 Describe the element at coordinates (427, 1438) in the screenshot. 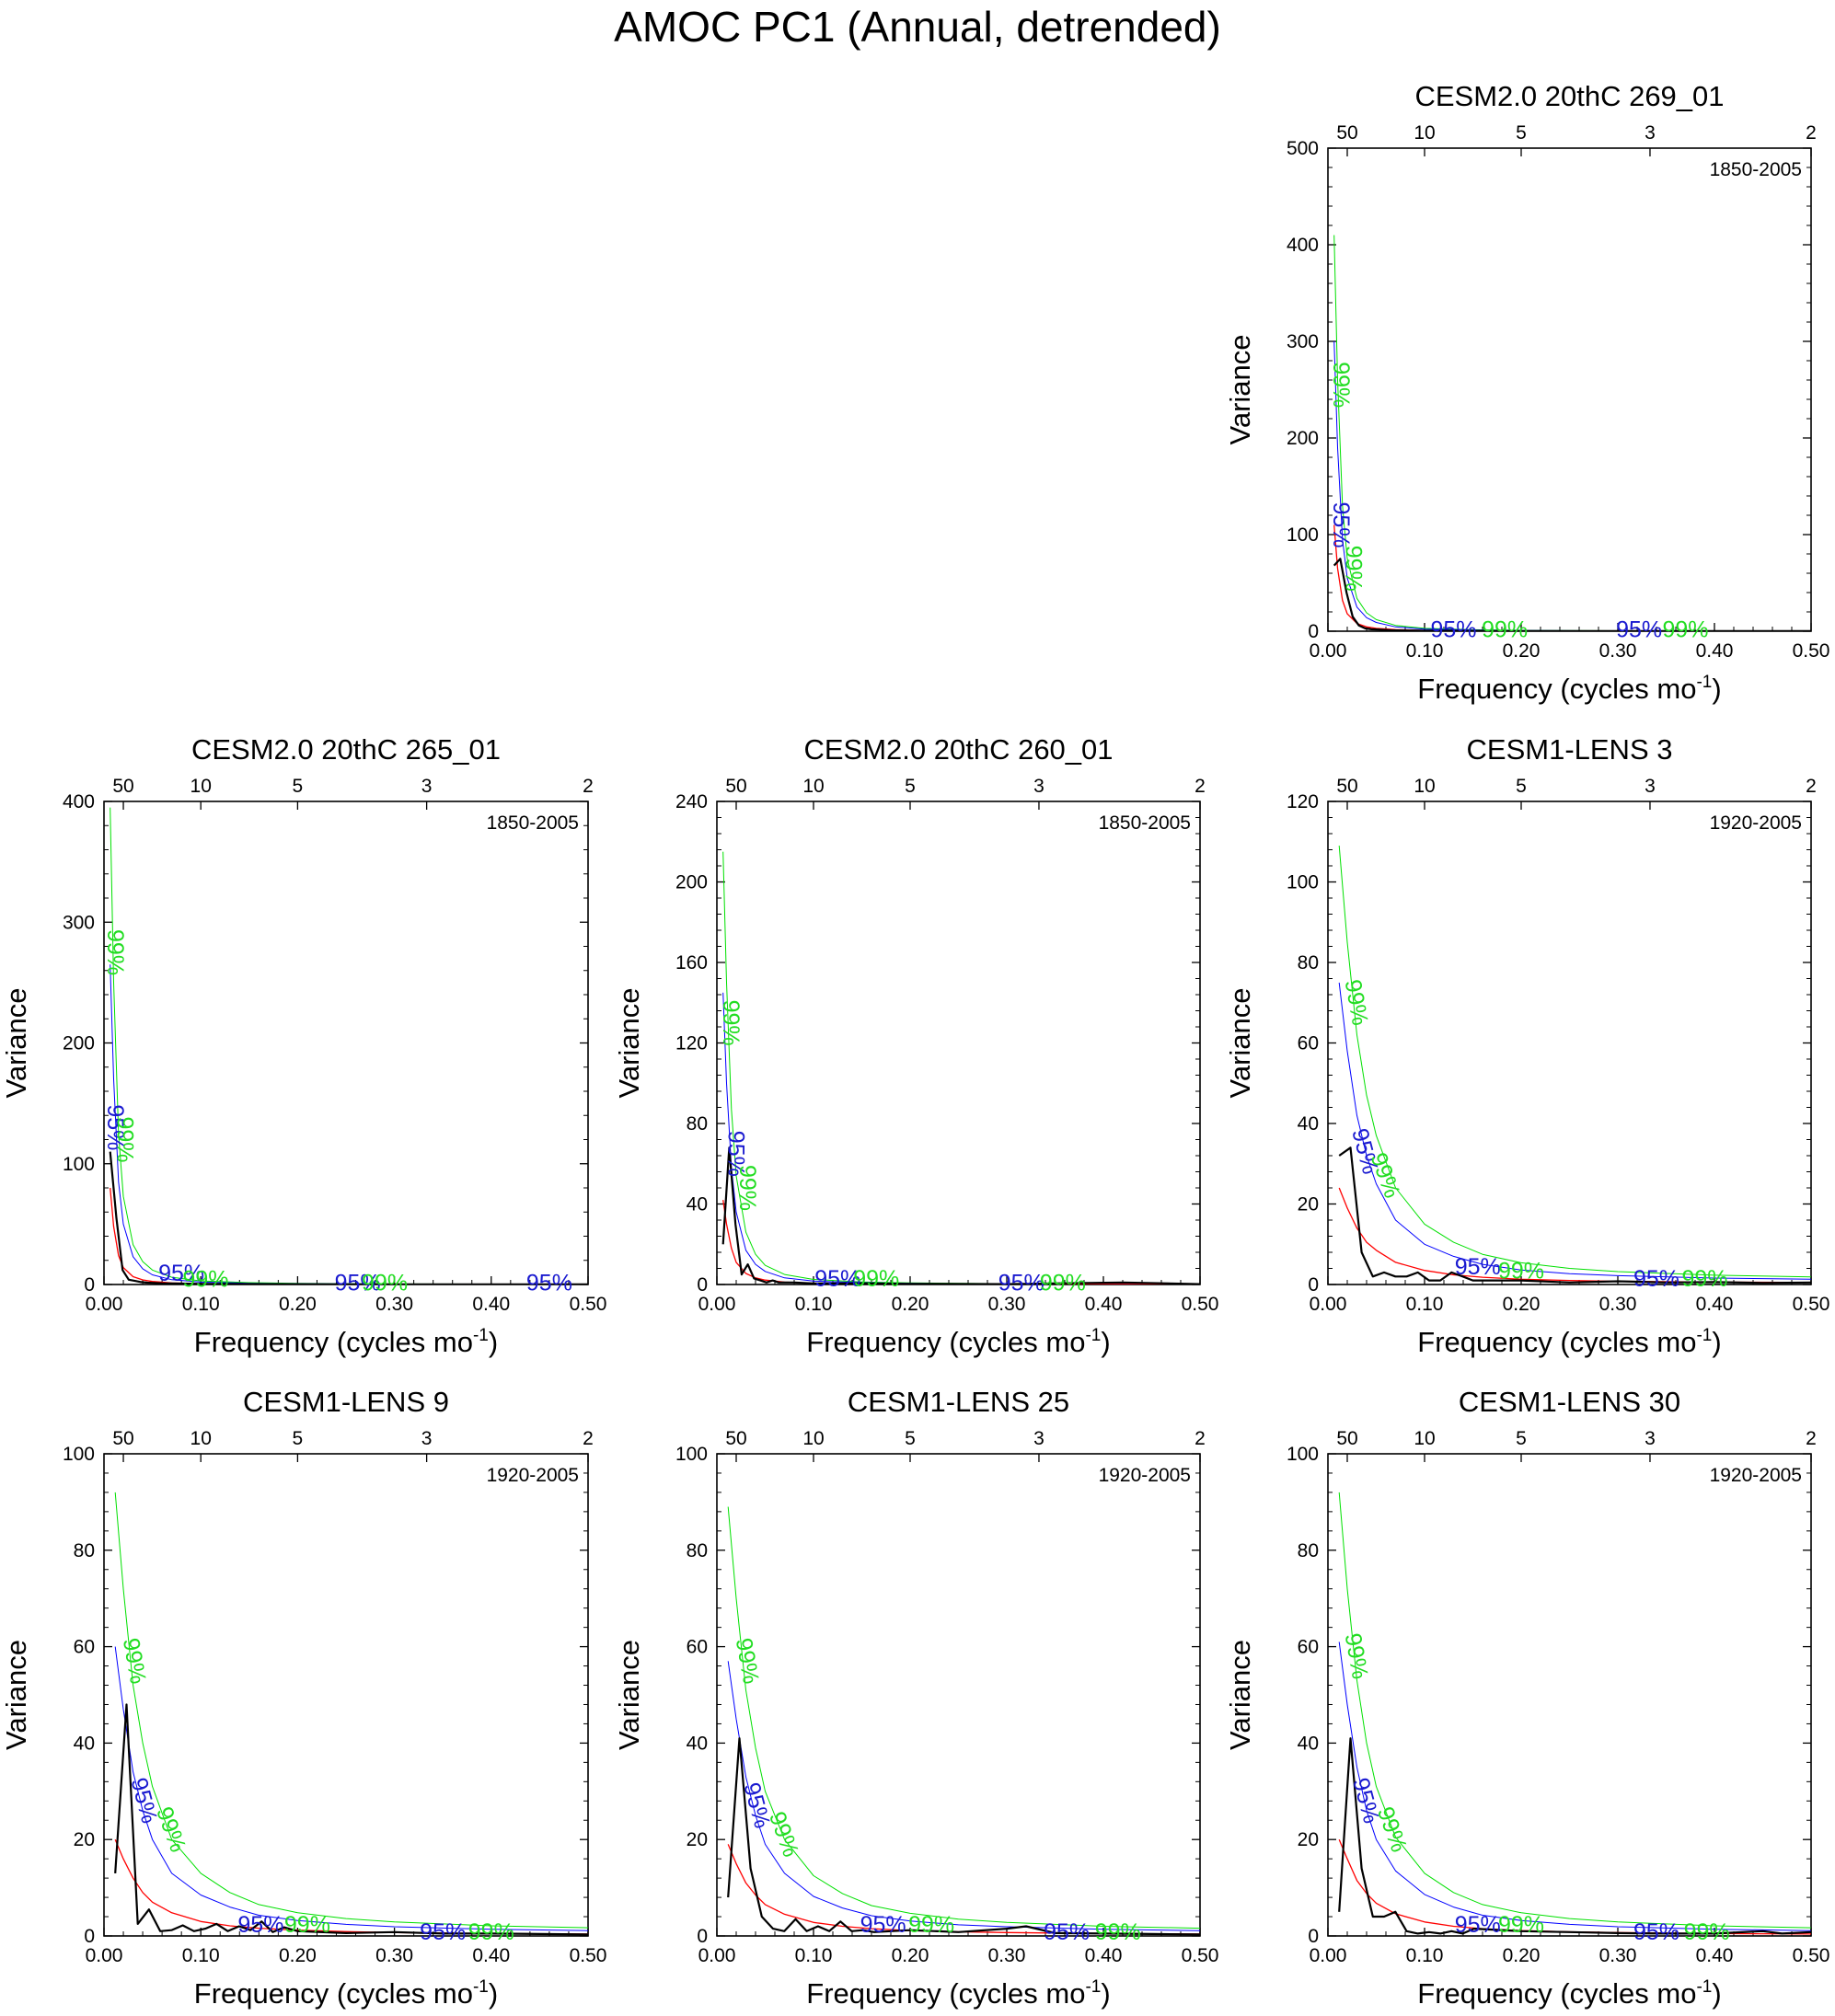

I see `period-tick-label: 3` at that location.